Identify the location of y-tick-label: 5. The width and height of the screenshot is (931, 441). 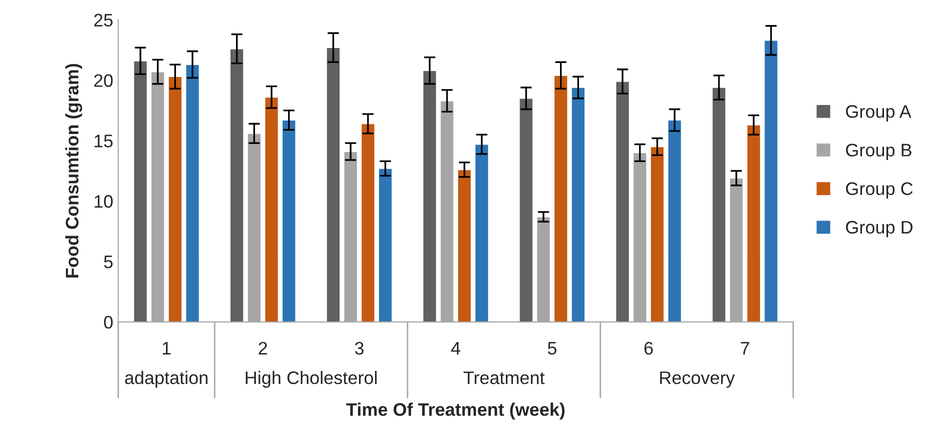
(108, 262).